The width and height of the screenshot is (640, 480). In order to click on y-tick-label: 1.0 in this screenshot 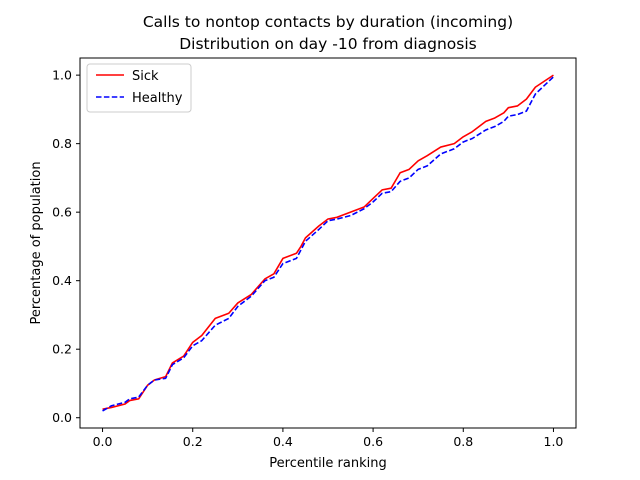, I will do `click(62, 75)`.